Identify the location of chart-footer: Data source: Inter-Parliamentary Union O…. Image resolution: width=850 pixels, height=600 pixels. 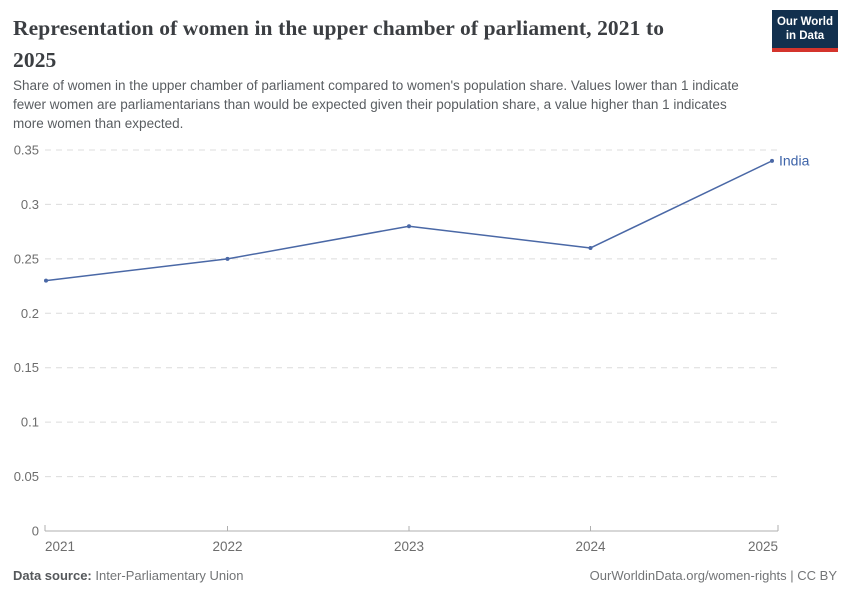
(425, 575).